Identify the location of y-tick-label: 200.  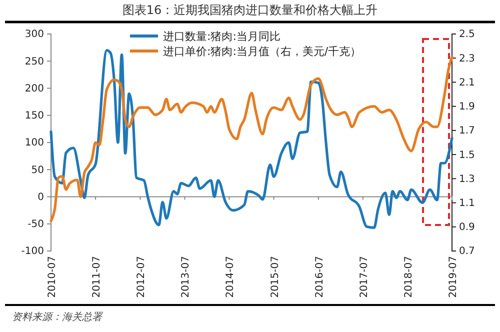
(34, 88).